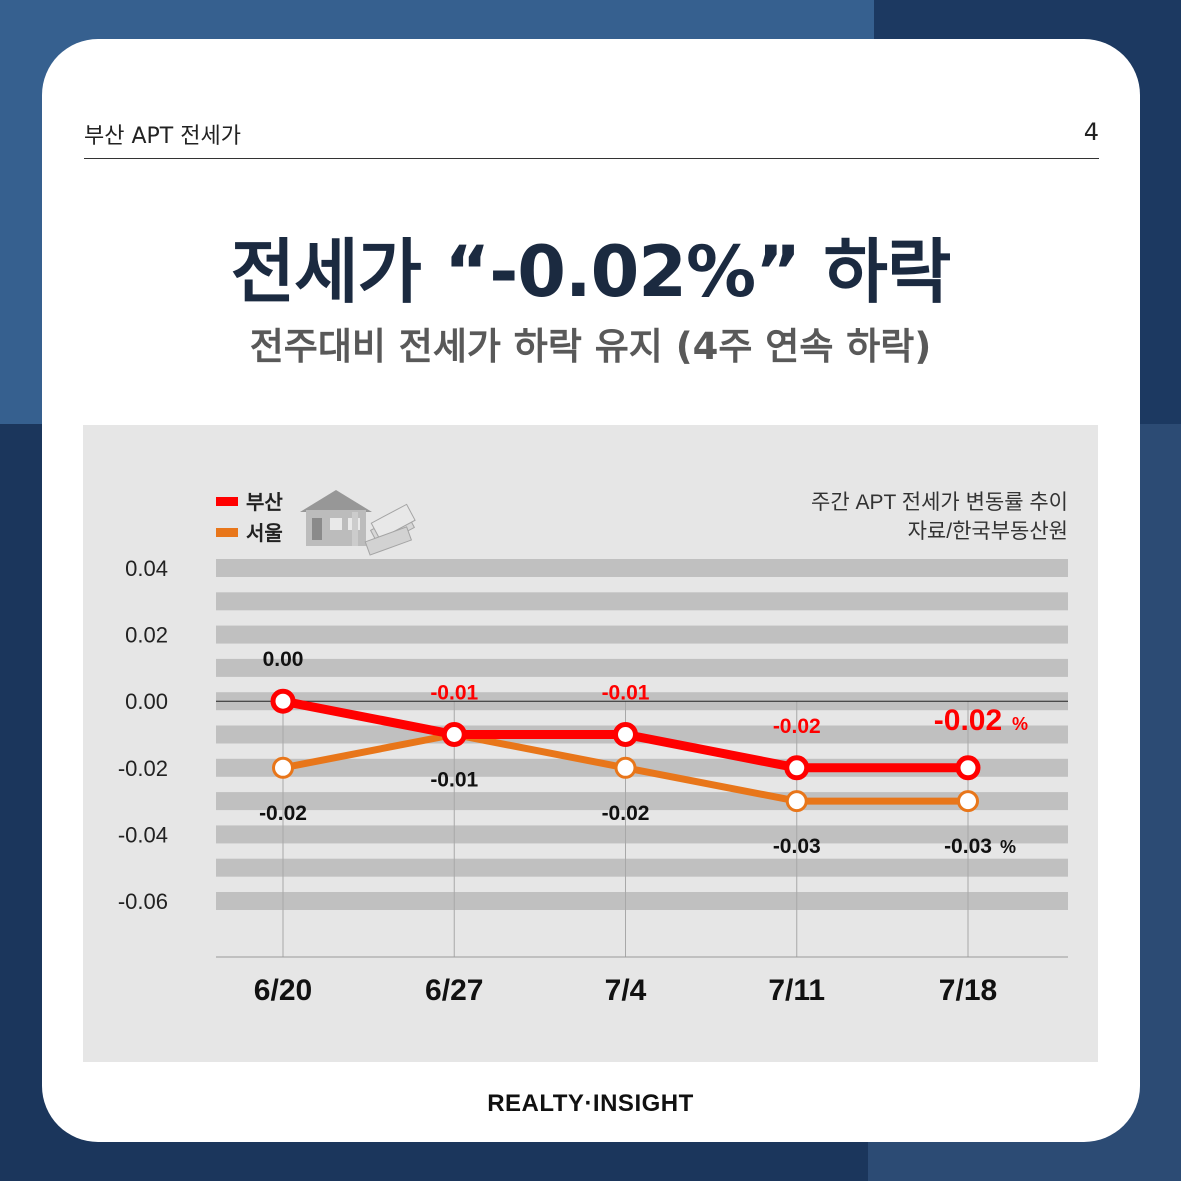 This screenshot has height=1181, width=1181. Describe the element at coordinates (454, 990) in the screenshot. I see `x-tick-label: 6/27` at that location.